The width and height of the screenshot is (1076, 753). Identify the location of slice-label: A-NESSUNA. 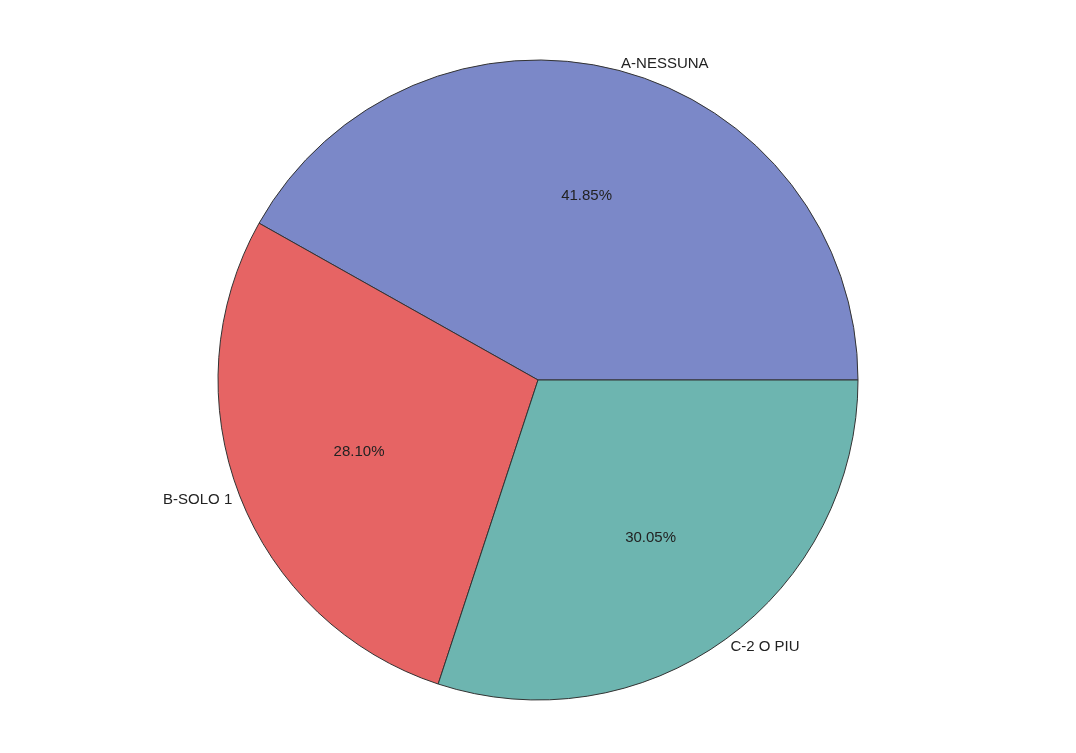
(665, 63).